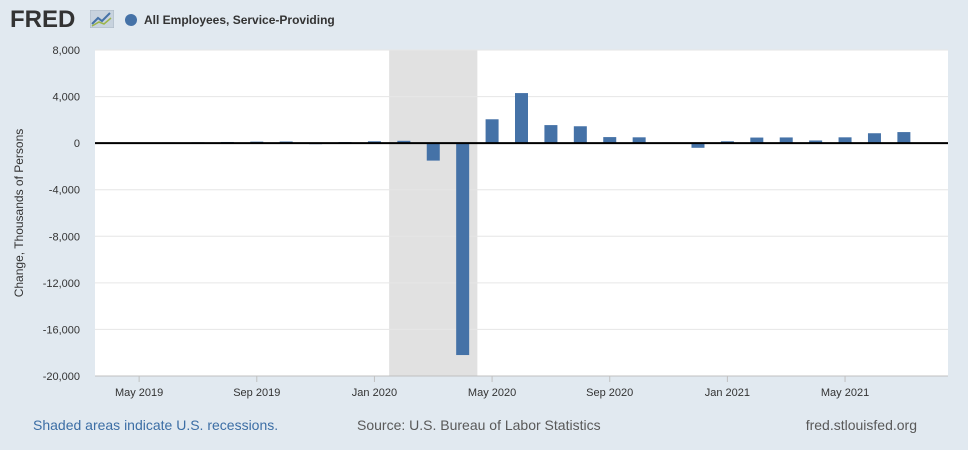 This screenshot has height=450, width=968. What do you see at coordinates (64, 237) in the screenshot?
I see `y-tick-label: -8,000` at bounding box center [64, 237].